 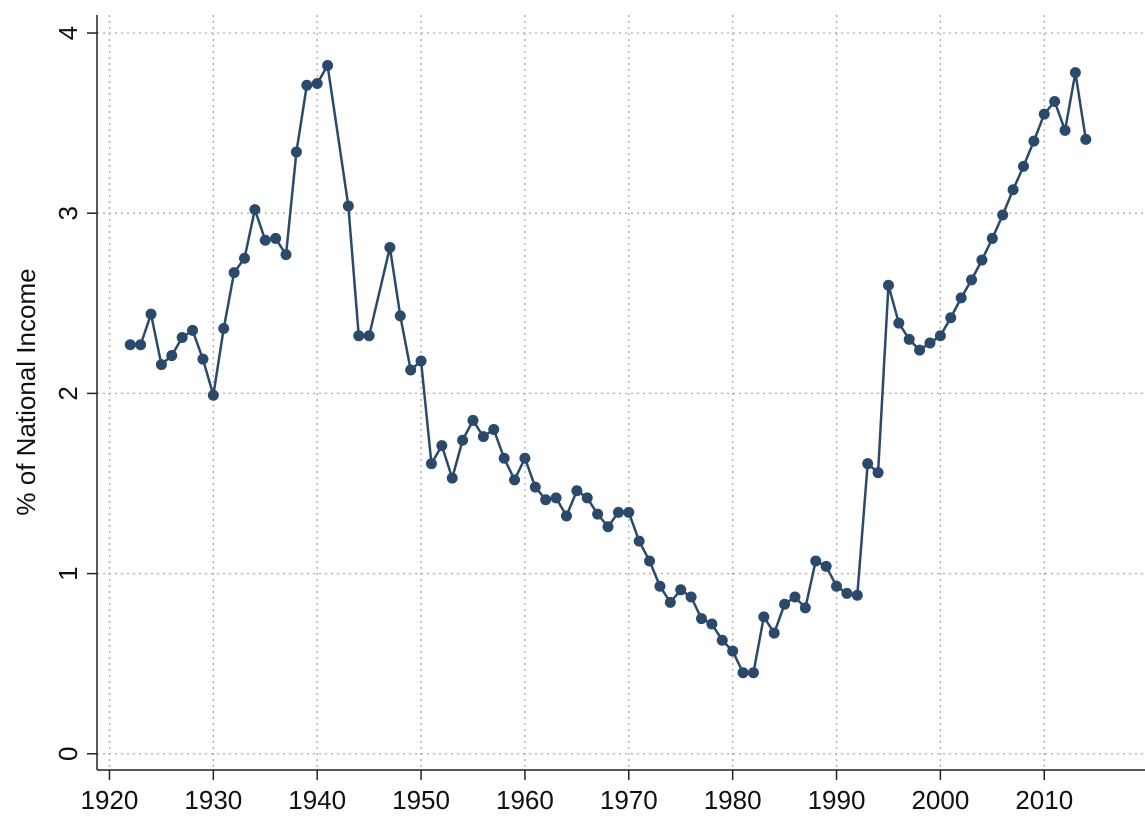 I want to click on y-tick-label: 3, so click(x=68, y=213).